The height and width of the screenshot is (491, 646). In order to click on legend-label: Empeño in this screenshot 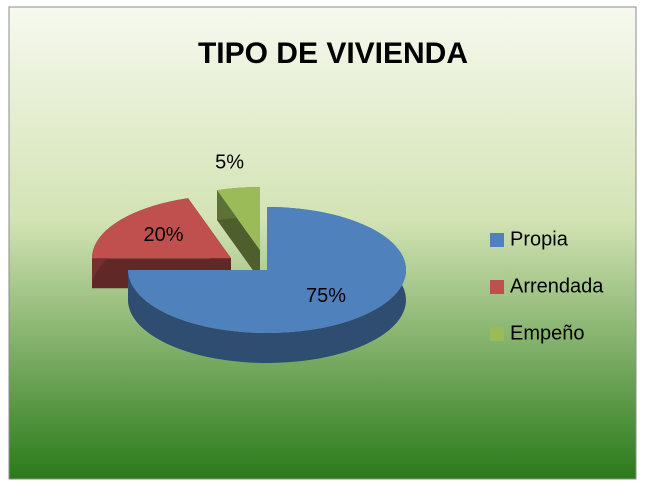, I will do `click(547, 333)`.